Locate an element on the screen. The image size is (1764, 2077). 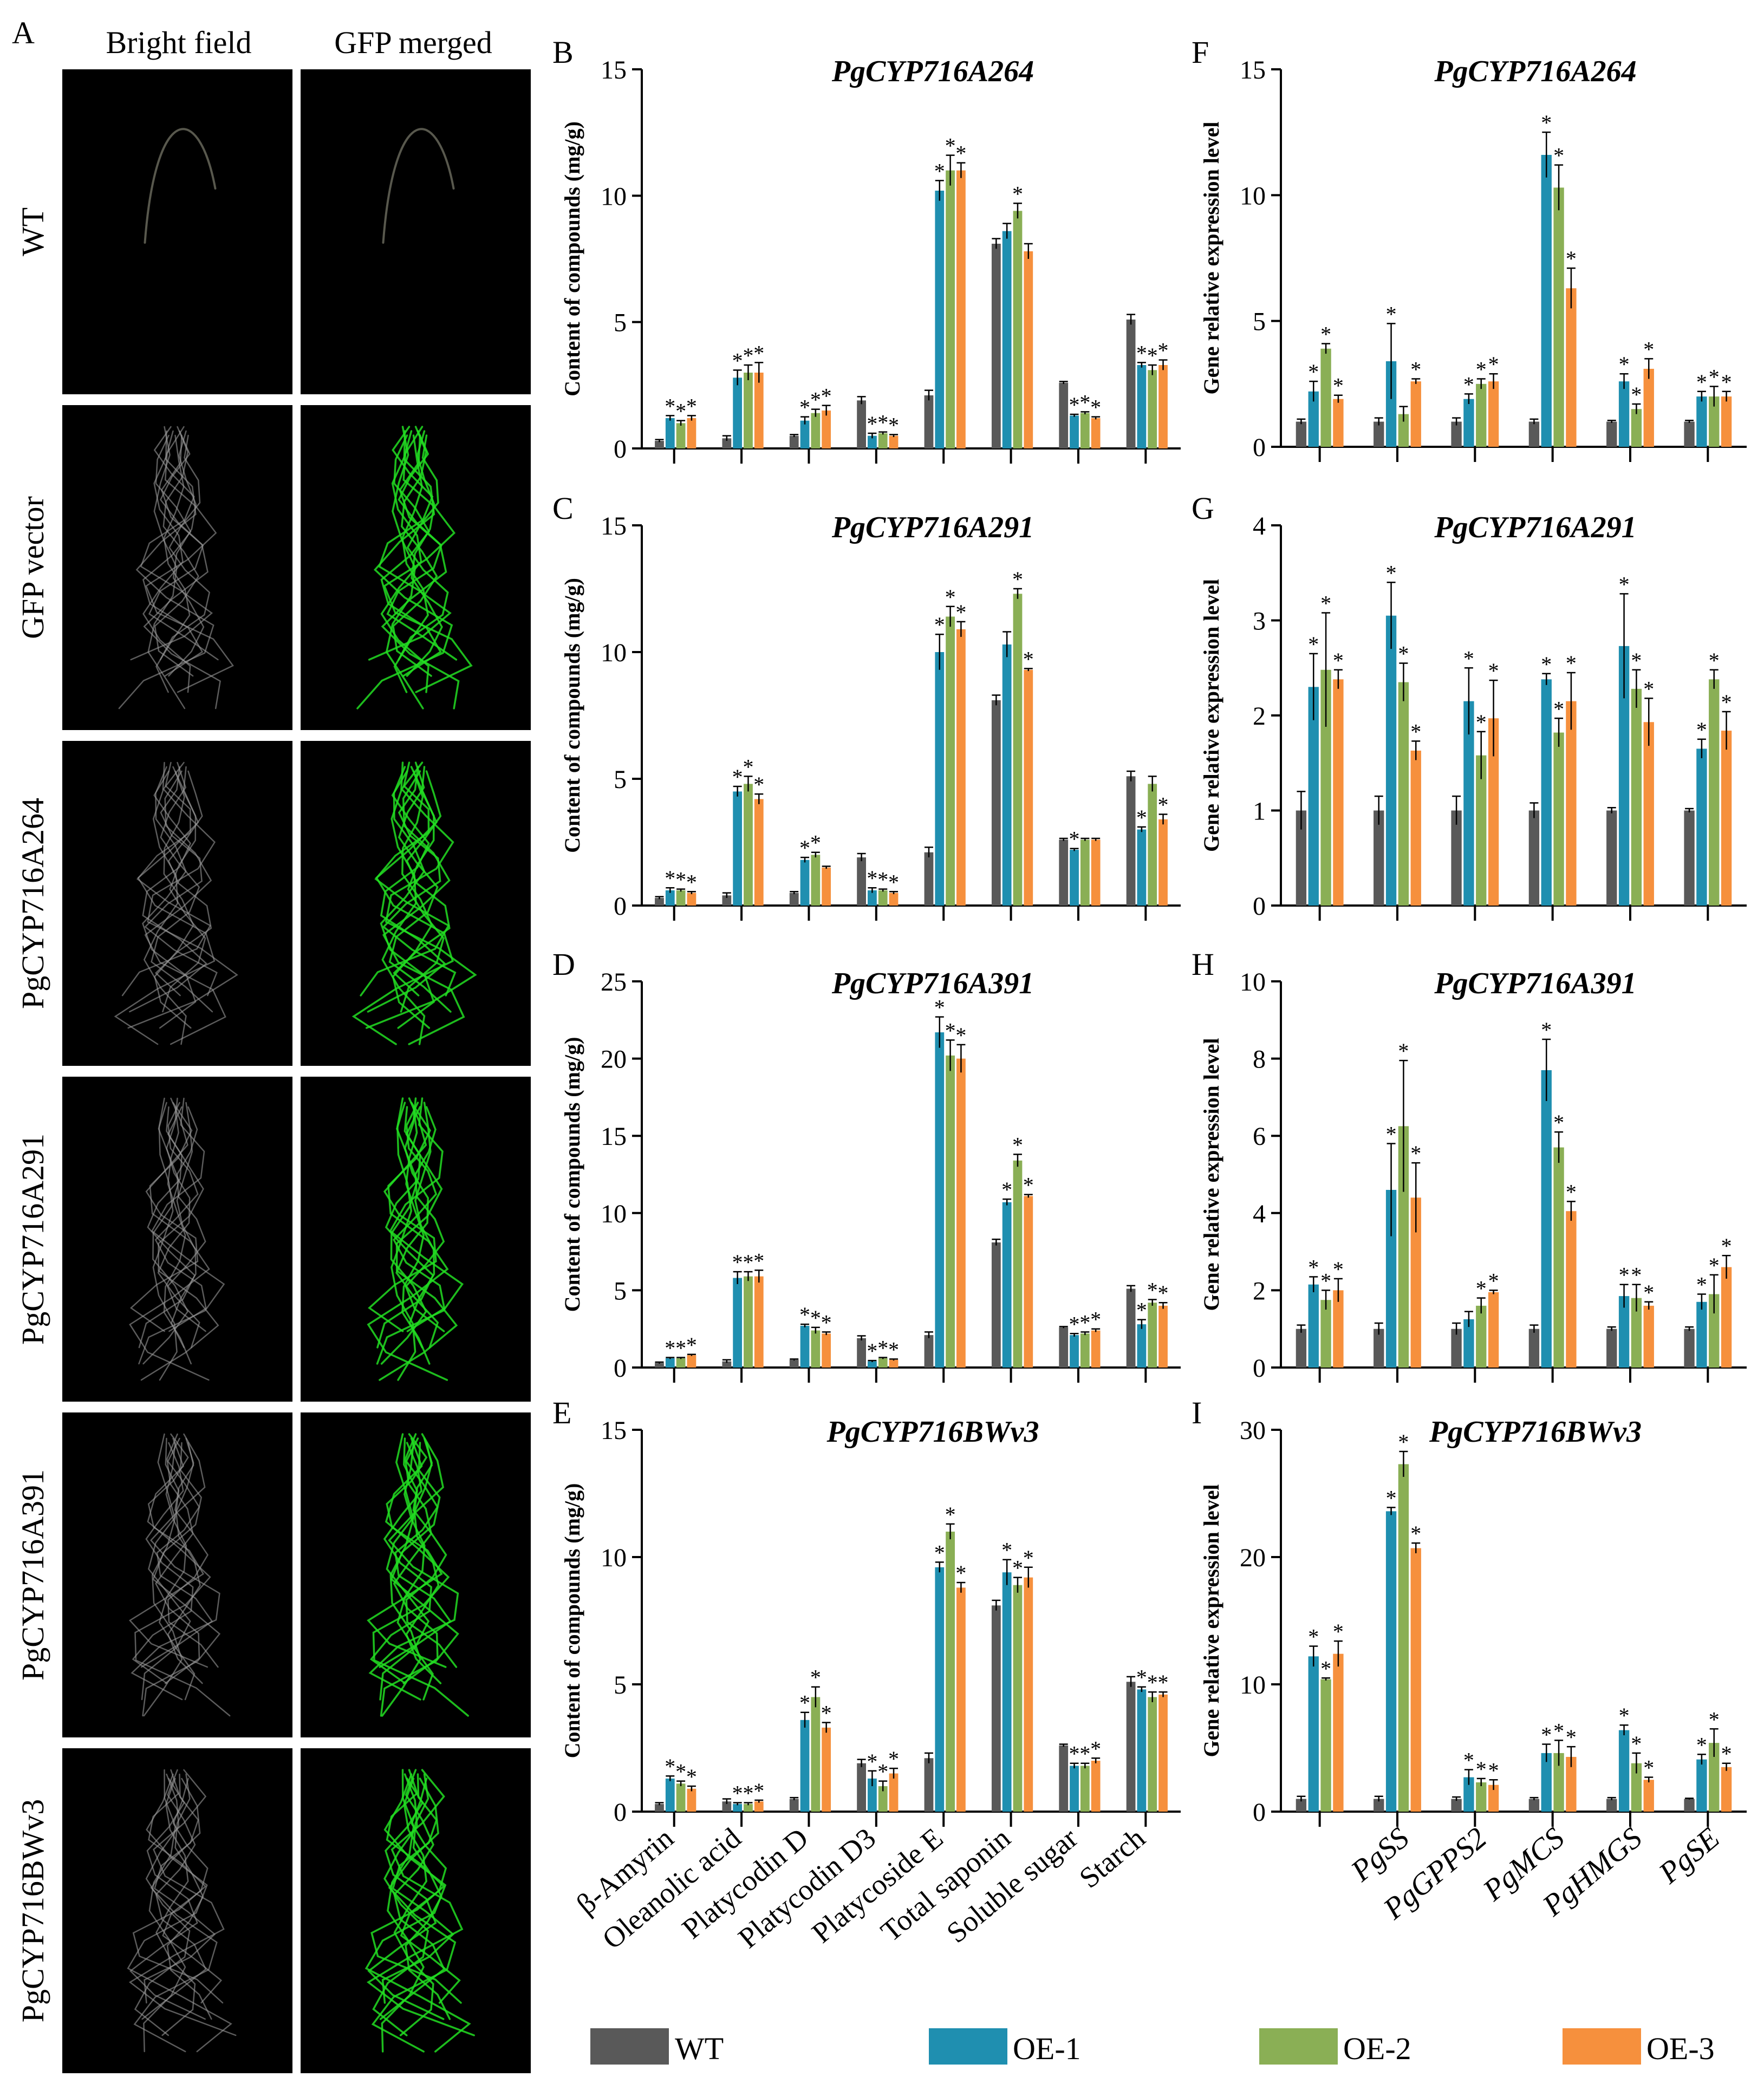
root-drawing is located at coordinates (418, 1575).